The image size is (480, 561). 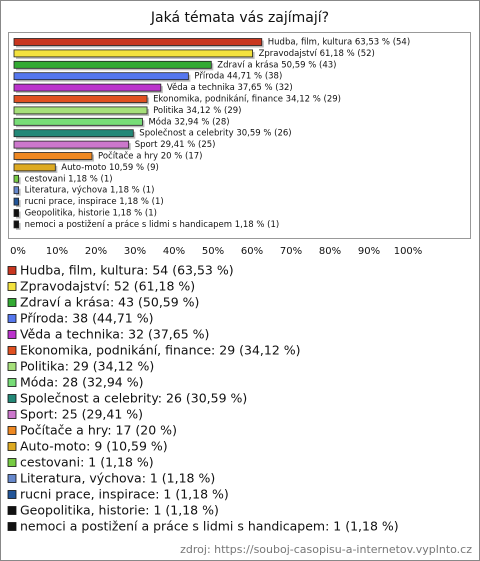 I want to click on x-tick-label: 20%, so click(x=96, y=251).